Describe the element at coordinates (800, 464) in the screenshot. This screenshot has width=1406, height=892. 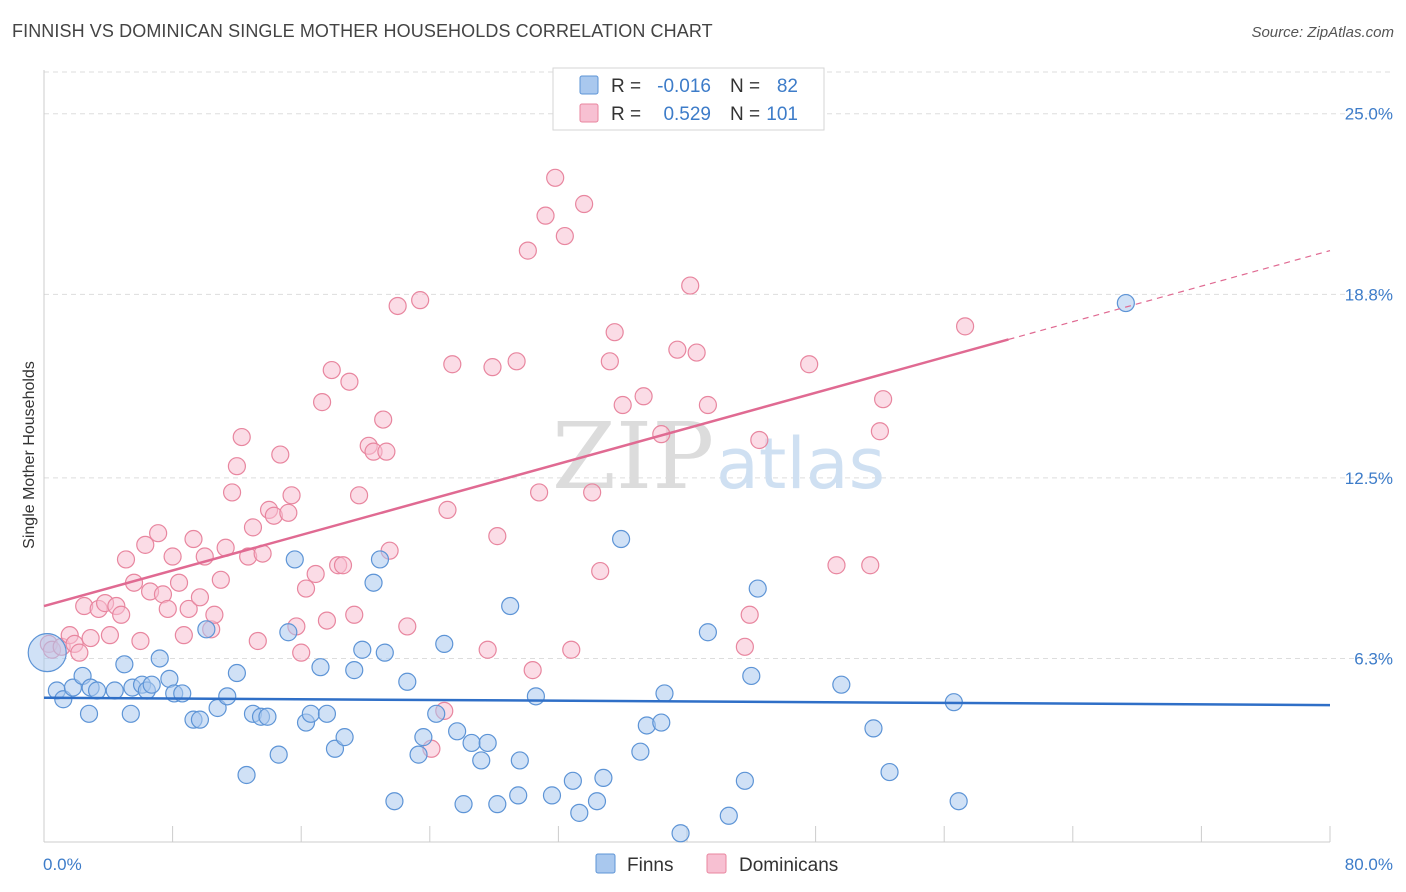
I see `watermark-atlas: atlas` at that location.